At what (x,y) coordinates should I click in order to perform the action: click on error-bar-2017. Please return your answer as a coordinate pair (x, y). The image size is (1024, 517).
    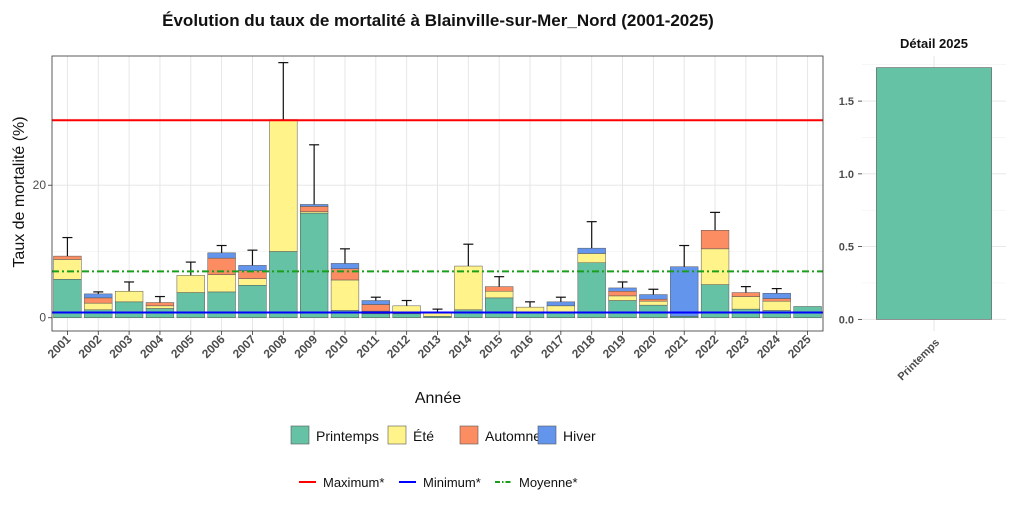
    Looking at the image, I should click on (560, 299).